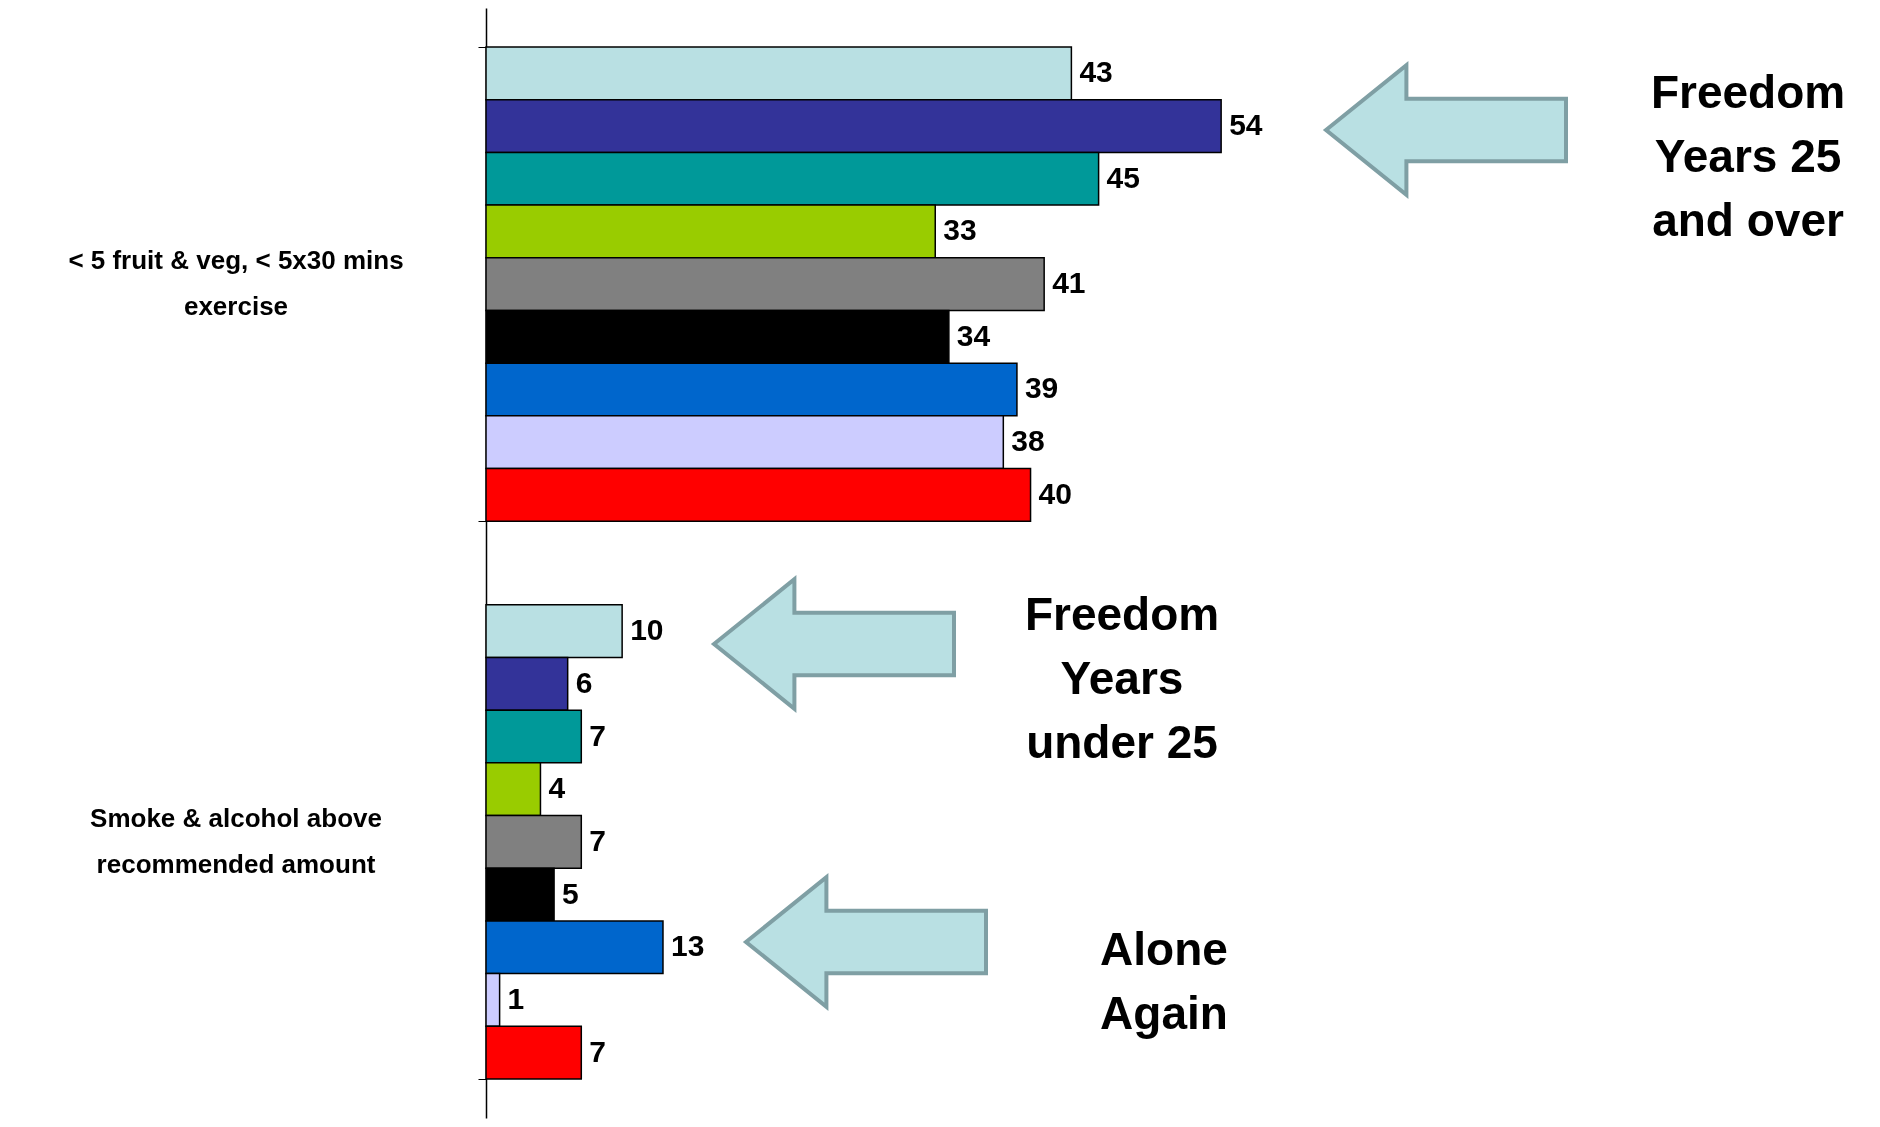  Describe the element at coordinates (1123, 177) in the screenshot. I see `data-label: 45` at that location.